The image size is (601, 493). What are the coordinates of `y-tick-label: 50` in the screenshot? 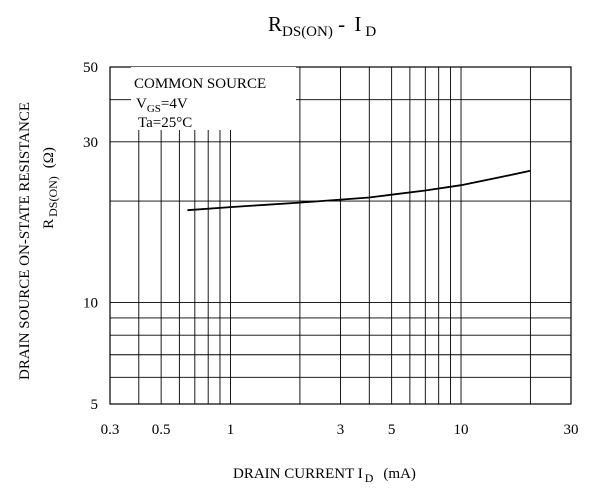 It's located at (90, 68).